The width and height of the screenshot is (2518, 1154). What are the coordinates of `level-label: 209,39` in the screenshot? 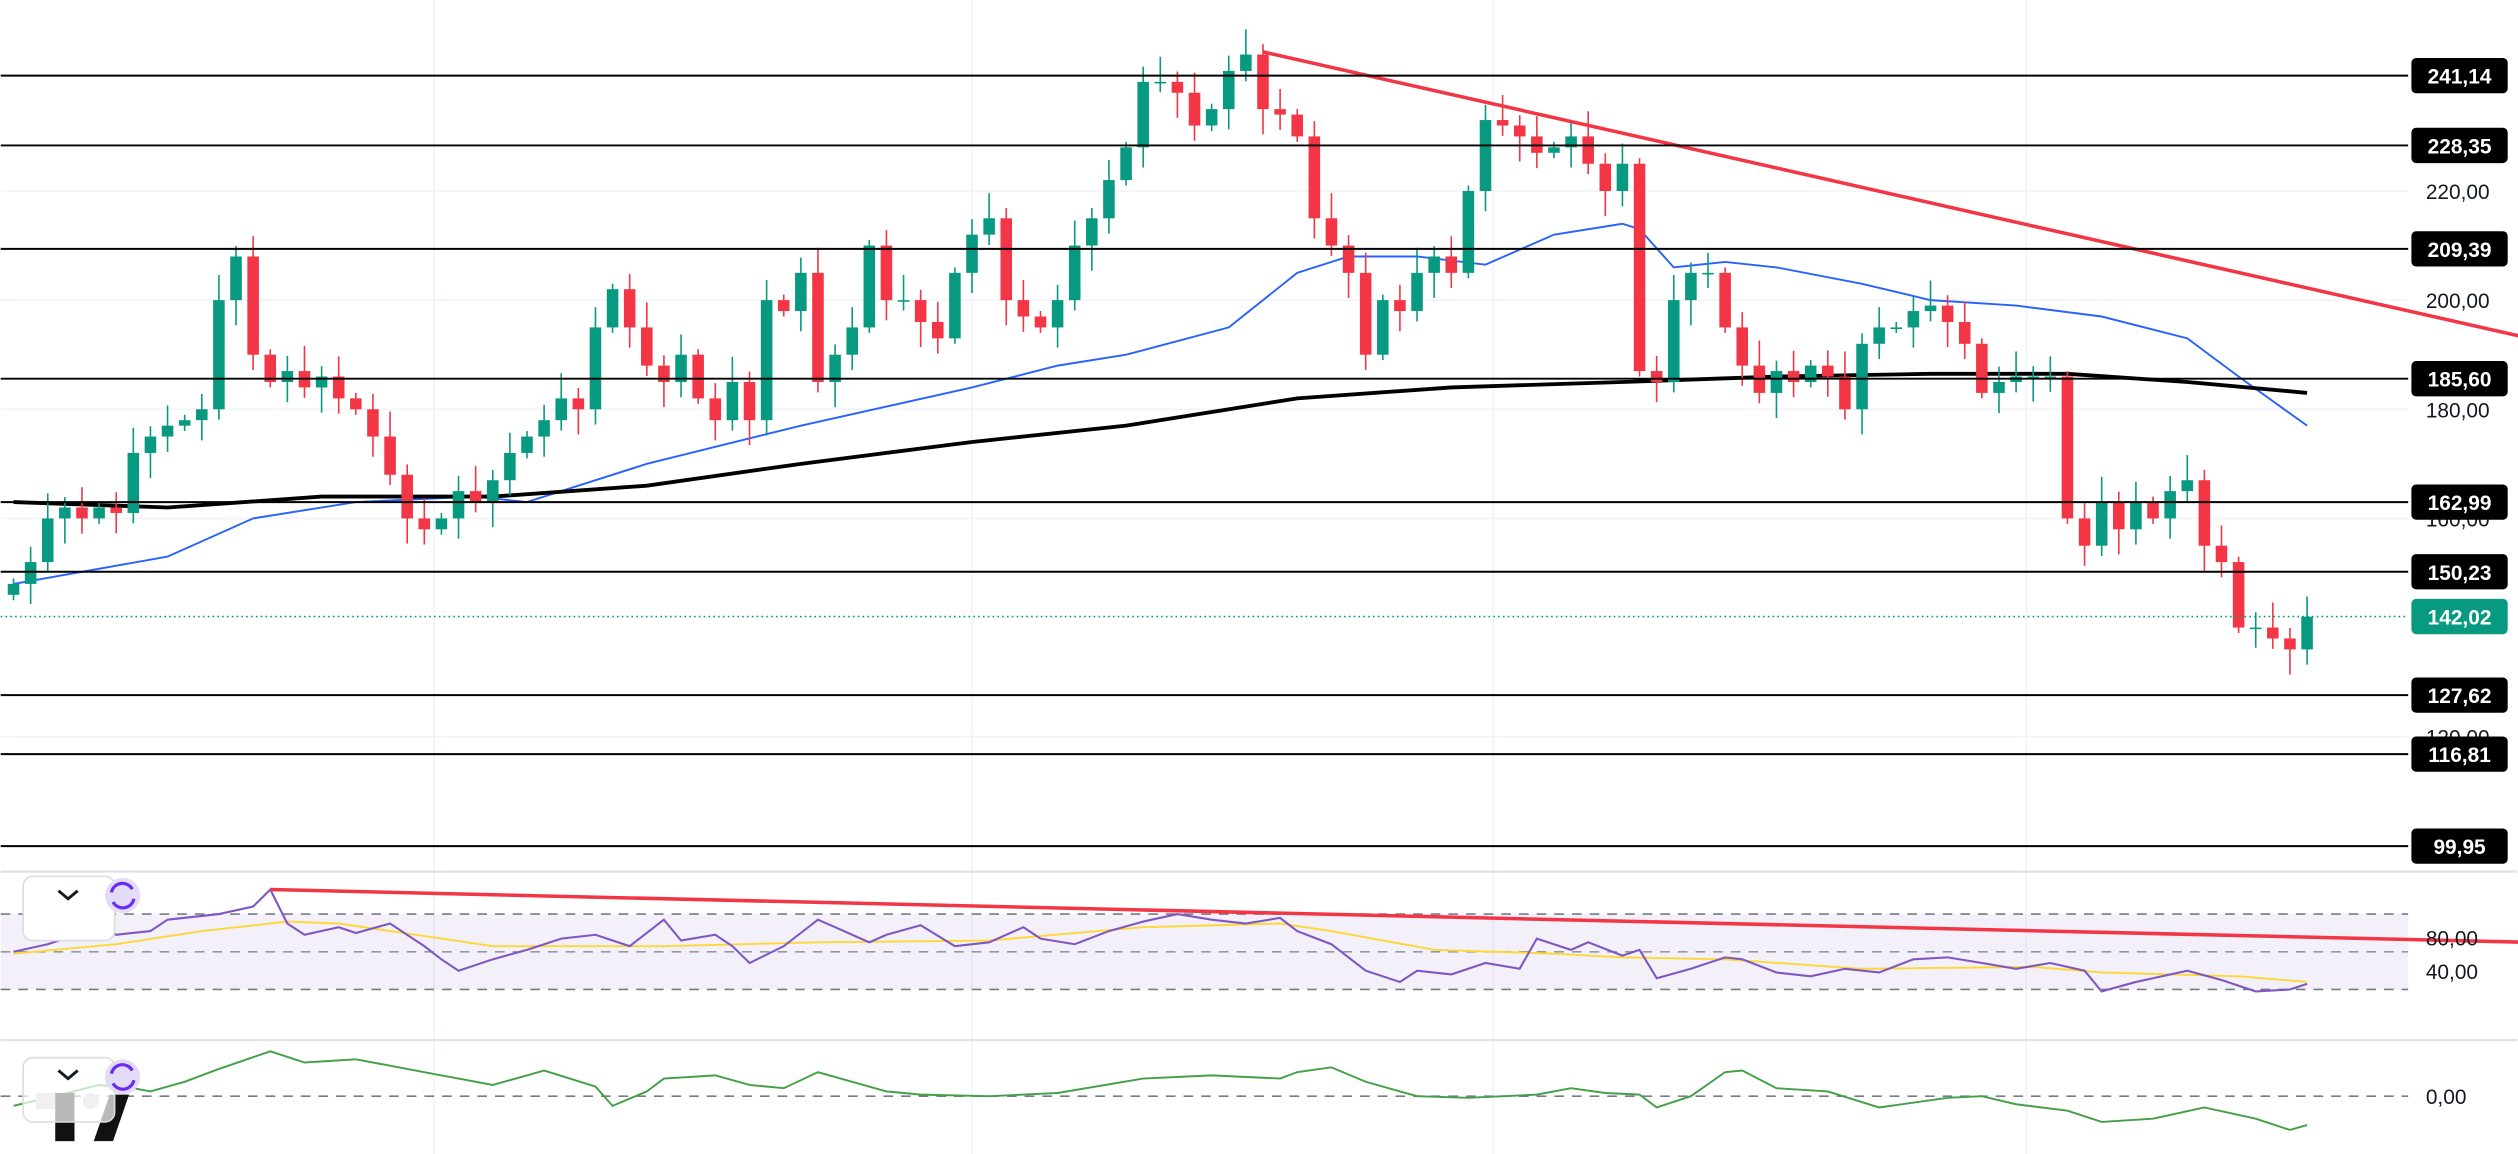 It's located at (2460, 250).